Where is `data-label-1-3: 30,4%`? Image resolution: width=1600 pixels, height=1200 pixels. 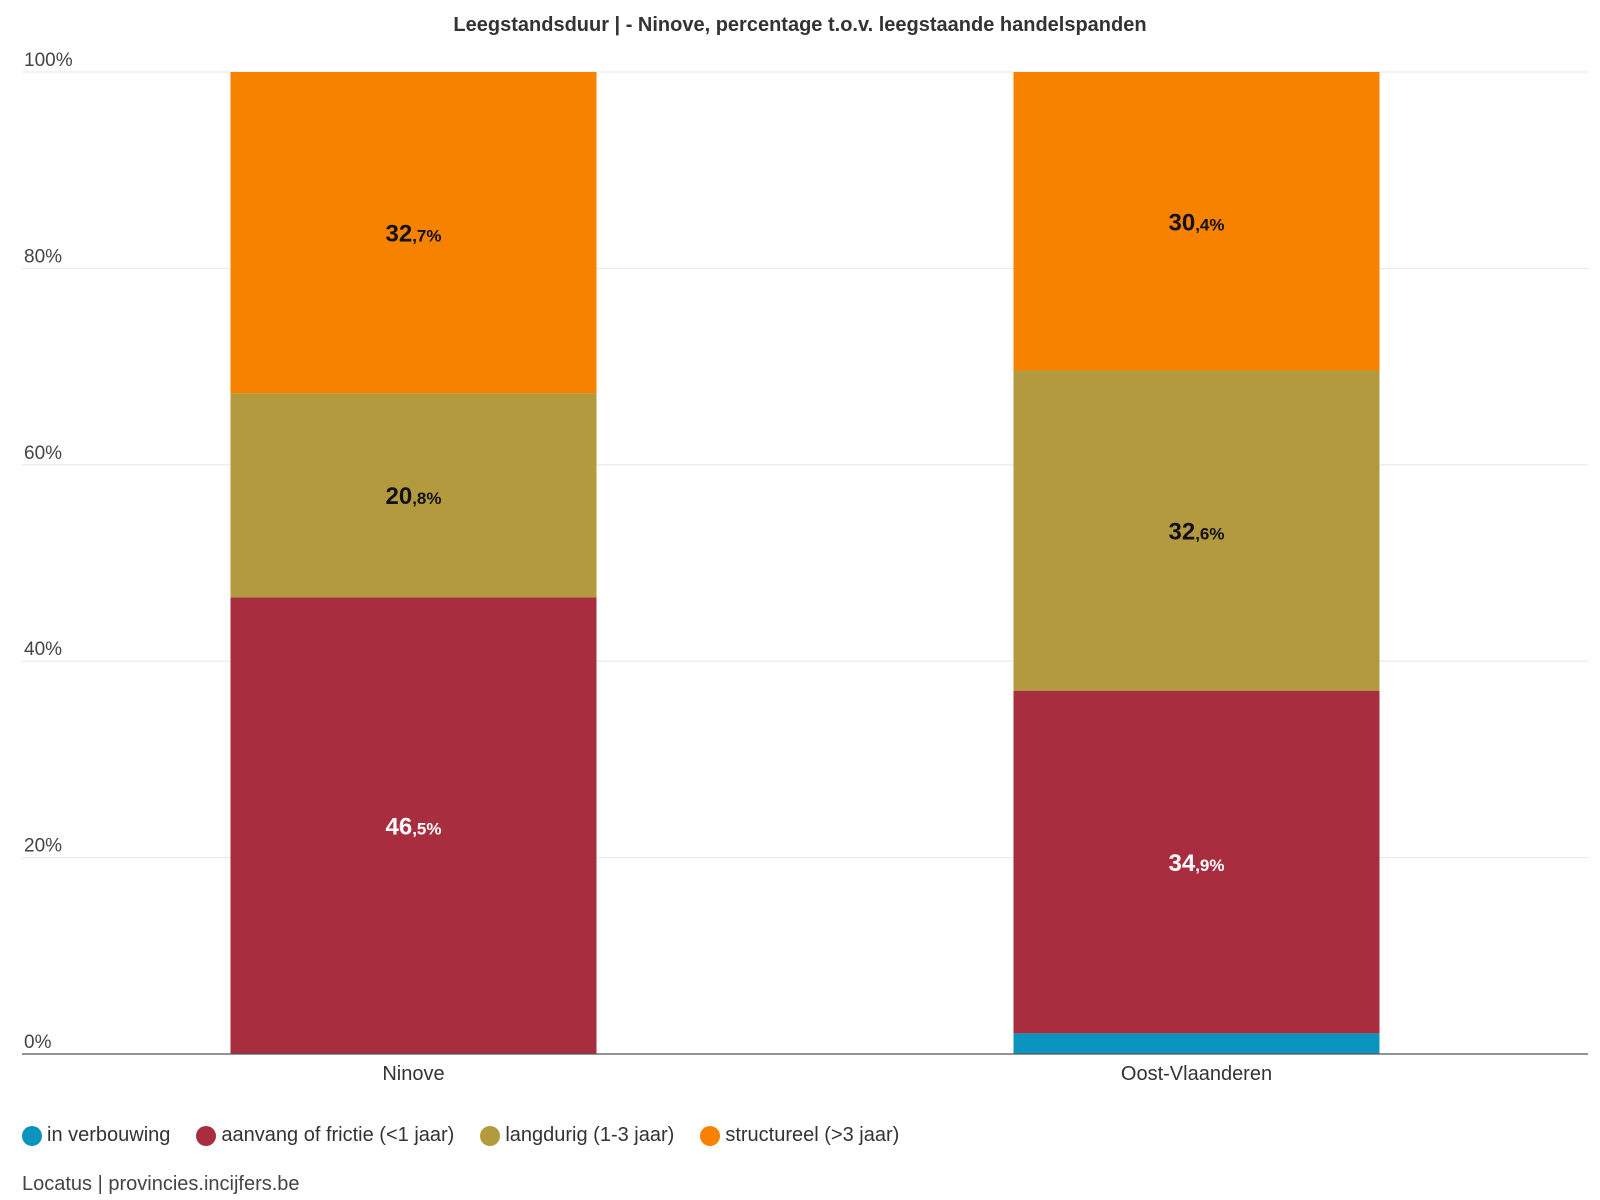 data-label-1-3: 30,4% is located at coordinates (1197, 222).